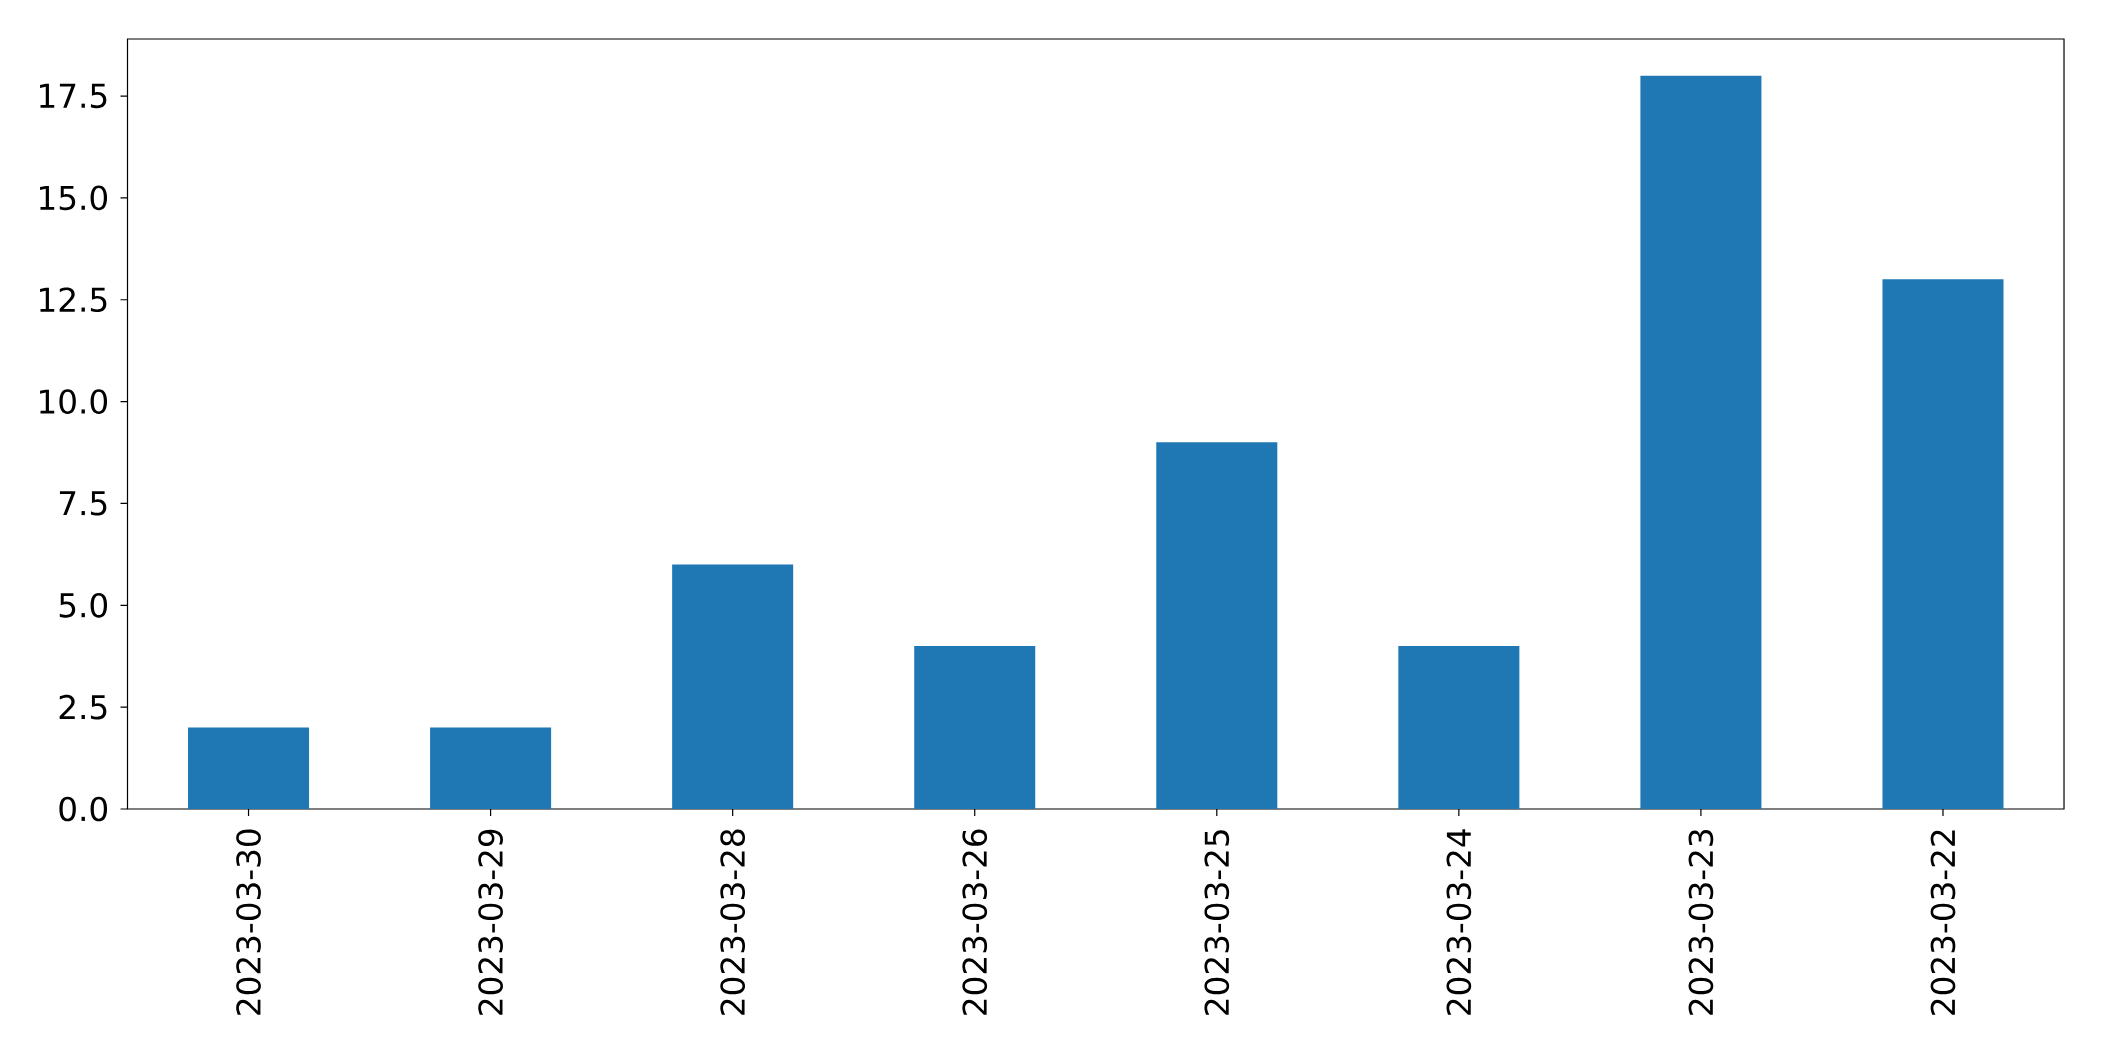 This screenshot has width=2104, height=1061. Describe the element at coordinates (83, 707) in the screenshot. I see `y-tick-label: 2.5` at that location.